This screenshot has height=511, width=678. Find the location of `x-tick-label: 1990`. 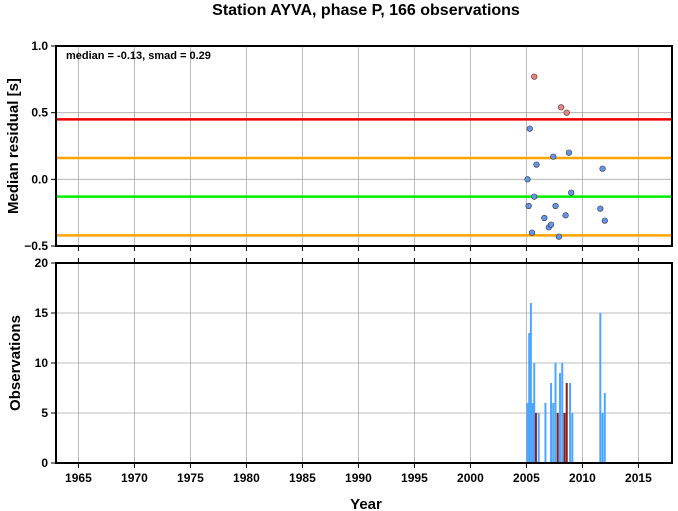

x-tick-label: 1990 is located at coordinates (358, 478).